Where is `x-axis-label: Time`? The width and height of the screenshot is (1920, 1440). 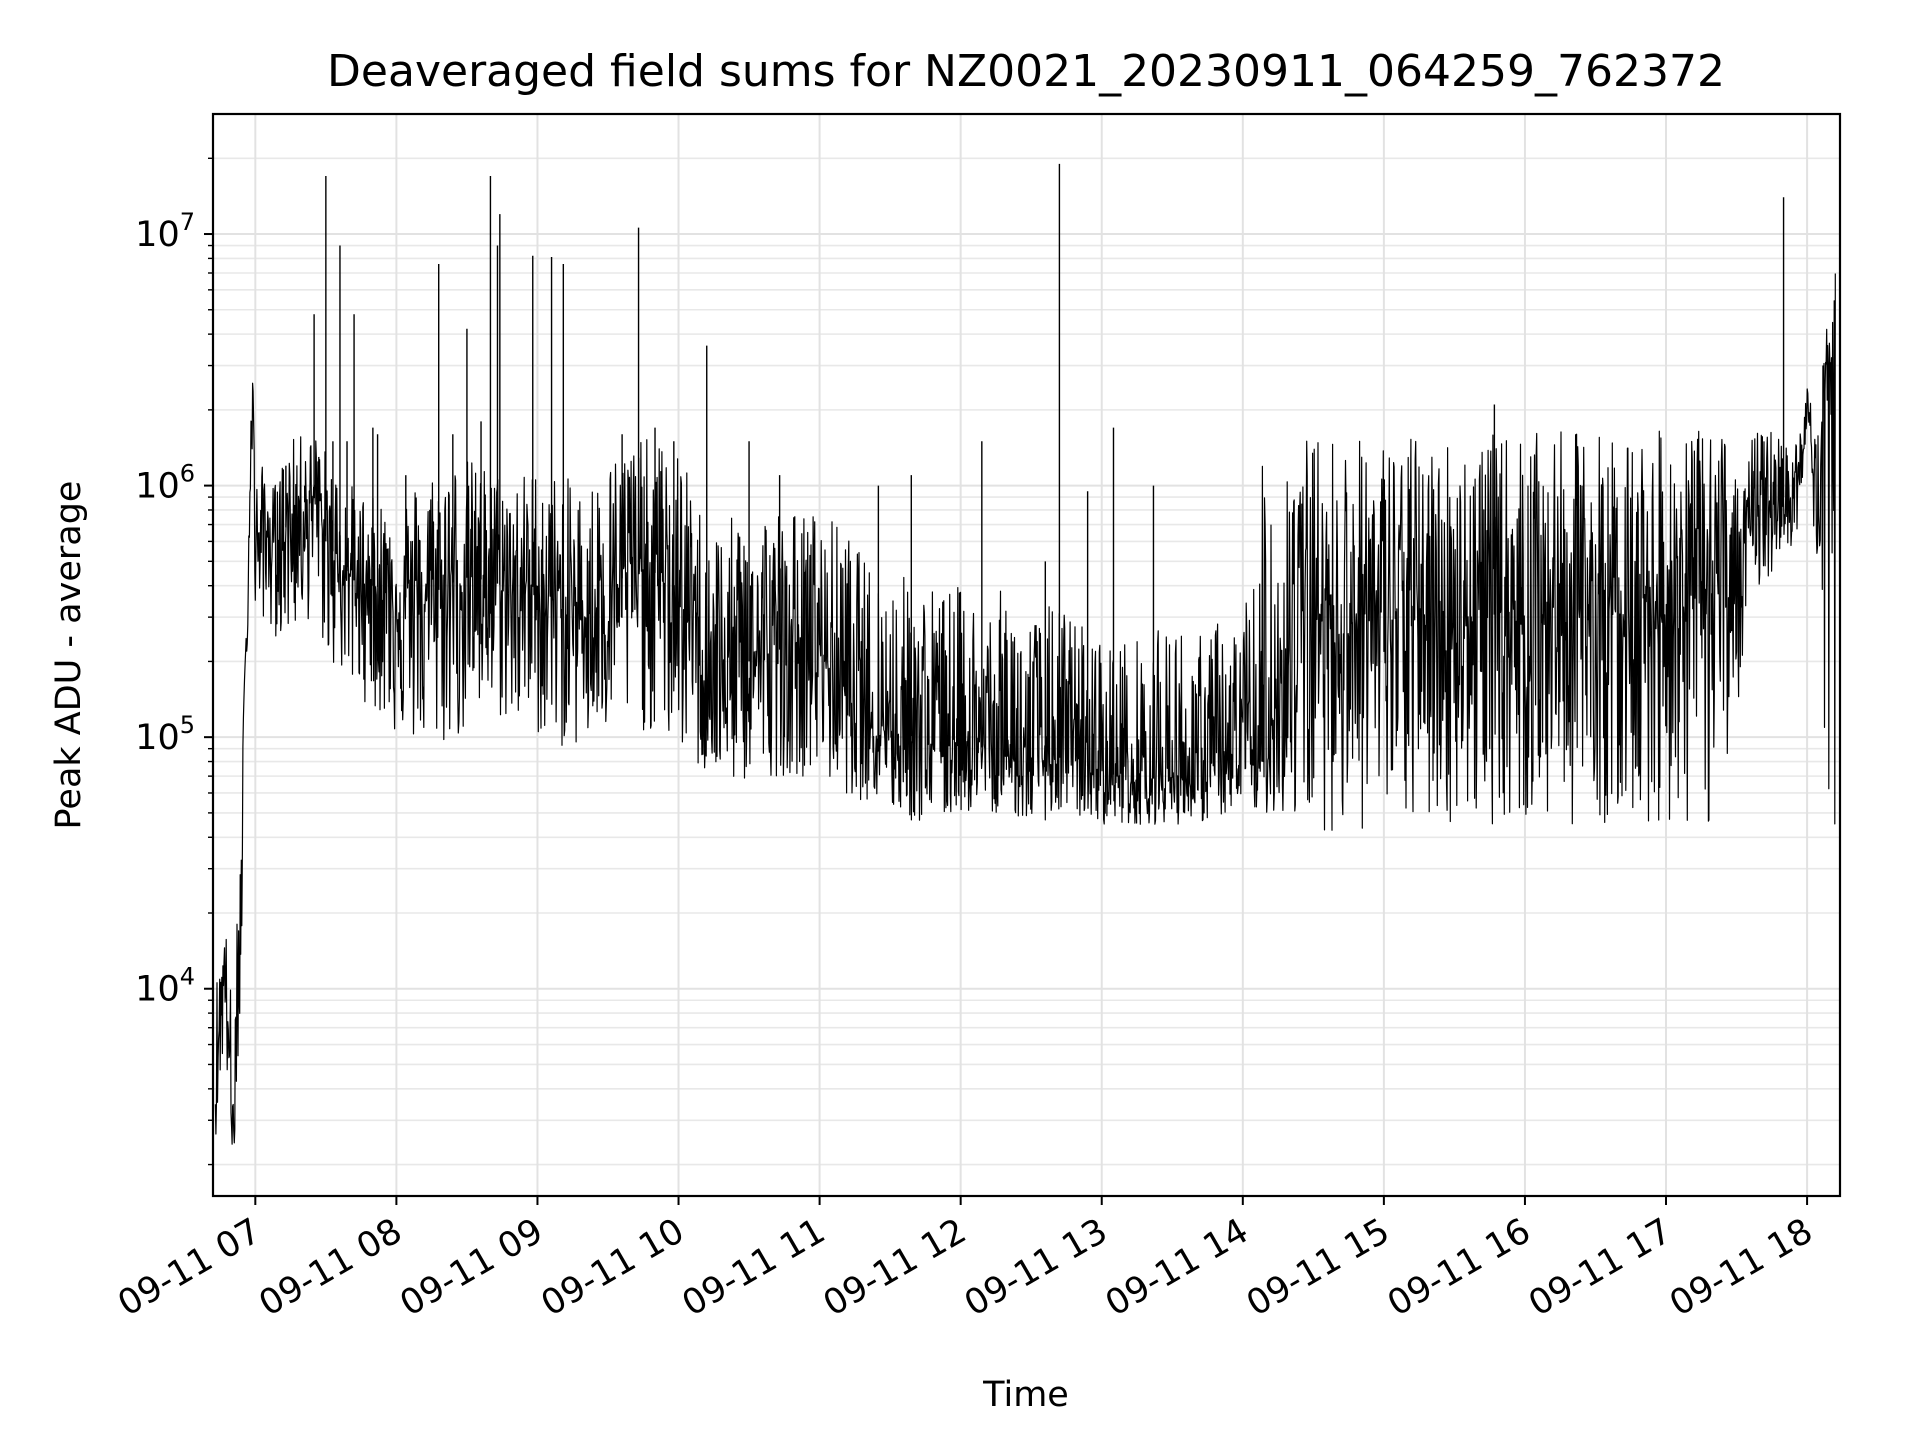 x-axis-label: Time is located at coordinates (1025, 1395).